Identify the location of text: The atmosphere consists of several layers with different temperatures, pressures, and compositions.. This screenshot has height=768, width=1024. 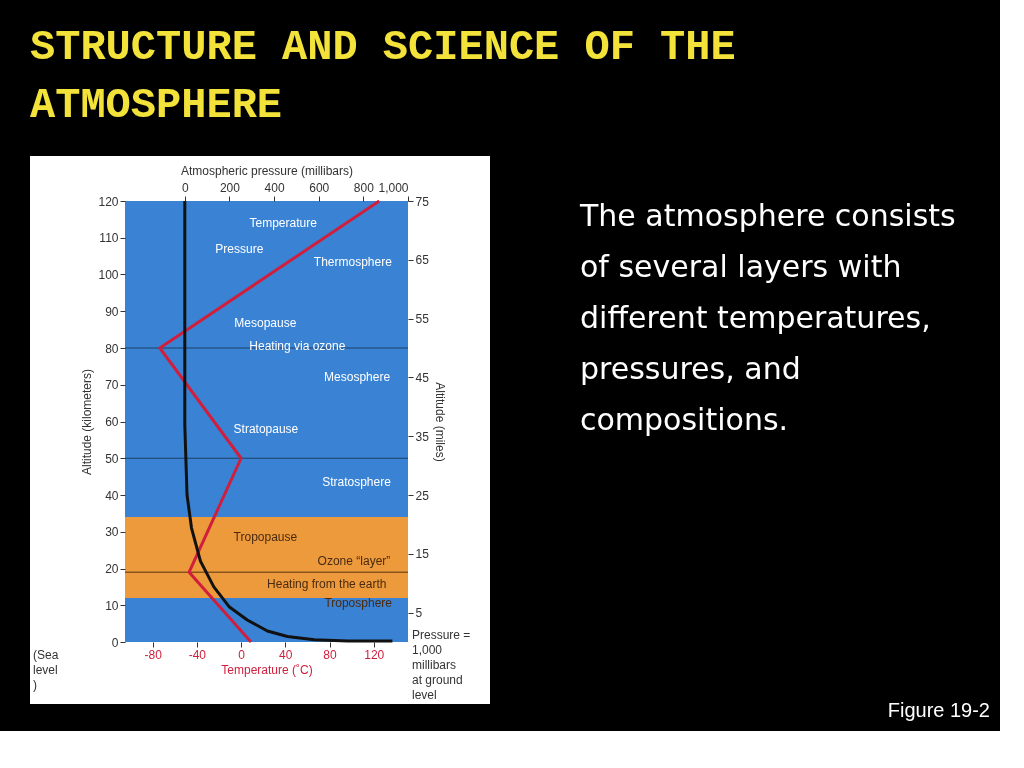
(767, 317).